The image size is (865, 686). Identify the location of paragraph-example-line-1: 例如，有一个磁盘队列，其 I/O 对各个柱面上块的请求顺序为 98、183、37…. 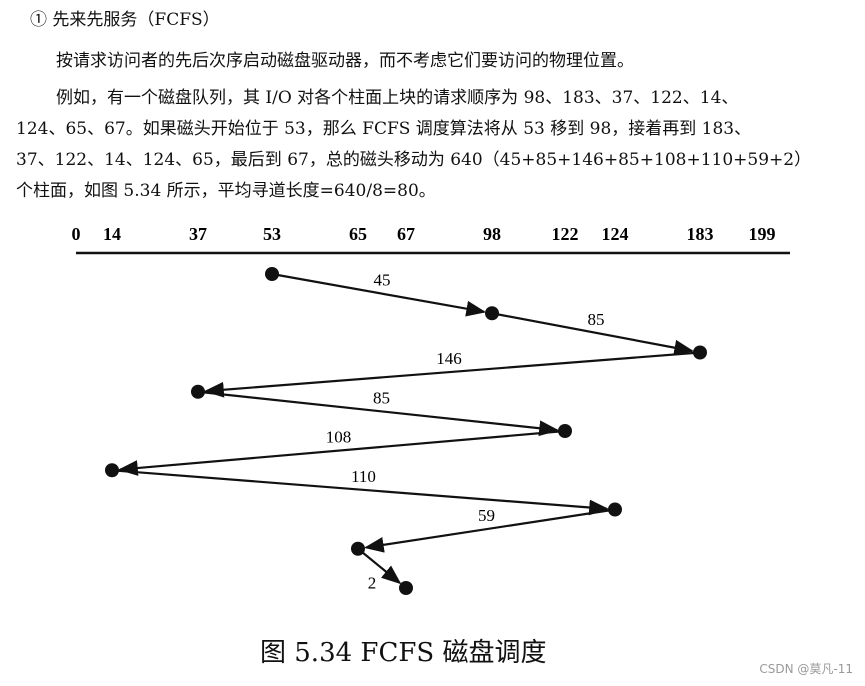
(397, 98).